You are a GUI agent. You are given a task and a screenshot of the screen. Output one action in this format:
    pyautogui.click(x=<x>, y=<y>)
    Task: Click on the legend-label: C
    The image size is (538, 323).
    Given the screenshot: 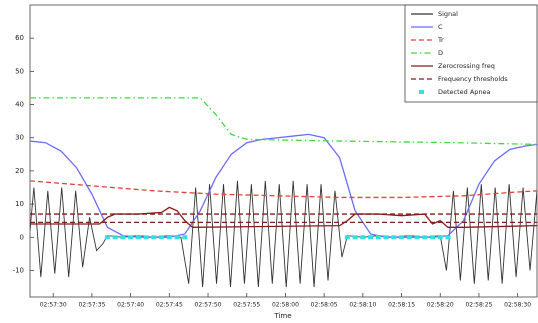 What is the action you would take?
    pyautogui.click(x=440, y=27)
    